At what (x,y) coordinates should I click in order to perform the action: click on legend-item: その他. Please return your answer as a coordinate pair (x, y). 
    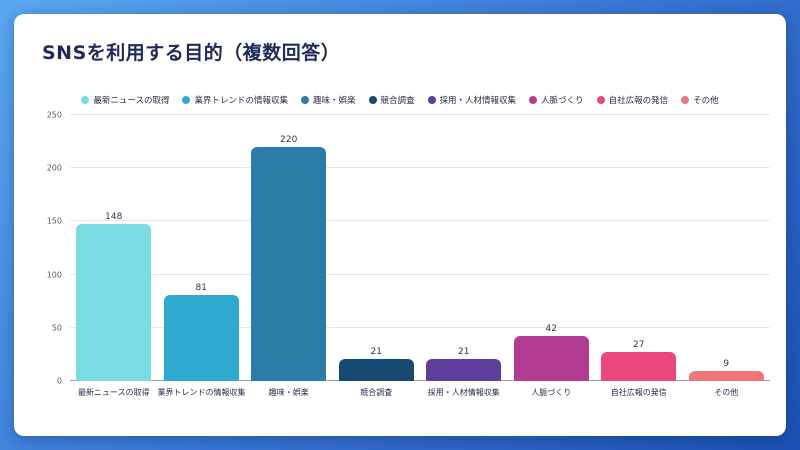
    Looking at the image, I should click on (700, 100).